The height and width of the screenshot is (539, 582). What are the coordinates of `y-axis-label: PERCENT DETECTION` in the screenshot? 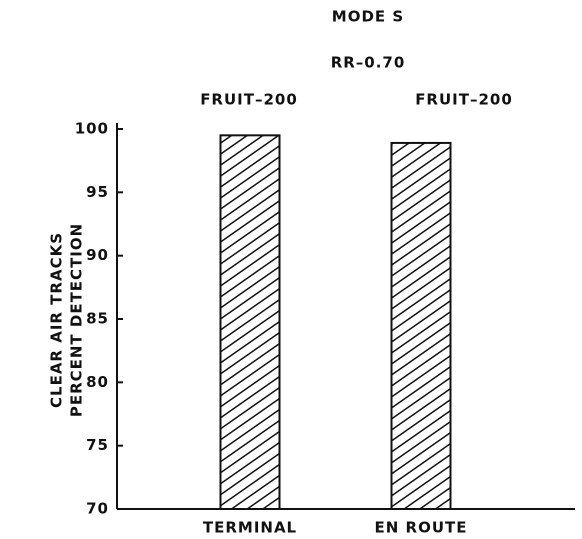 It's located at (77, 320).